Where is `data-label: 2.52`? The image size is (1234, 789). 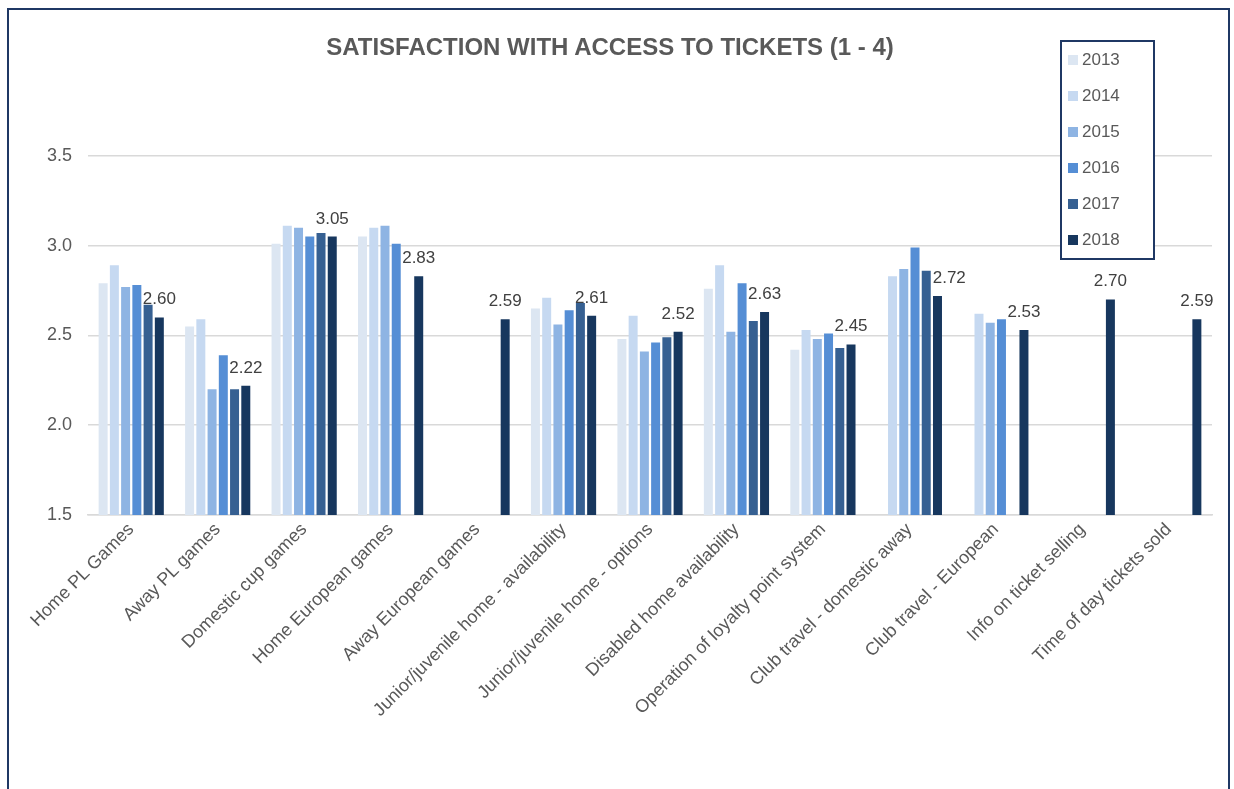 data-label: 2.52 is located at coordinates (678, 313).